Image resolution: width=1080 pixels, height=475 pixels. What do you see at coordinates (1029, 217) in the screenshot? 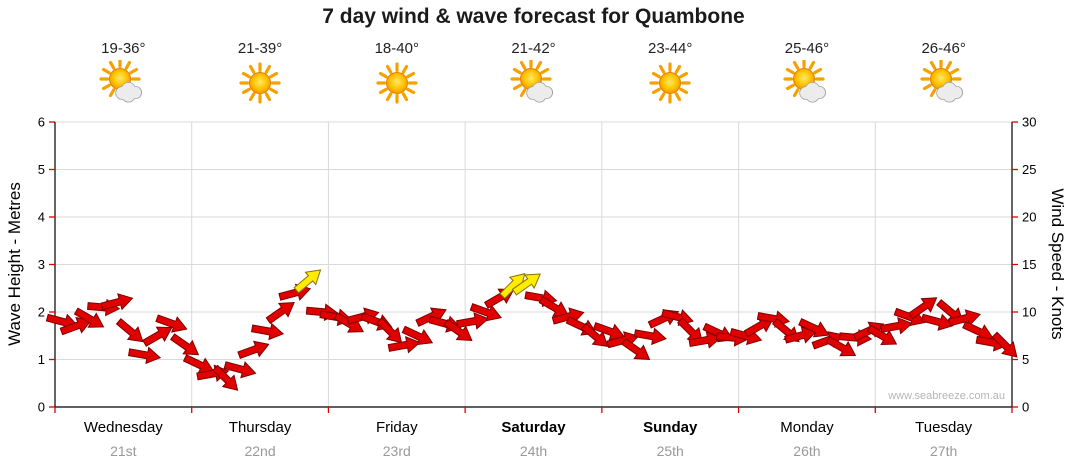
I see `right-tick-label: 20` at bounding box center [1029, 217].